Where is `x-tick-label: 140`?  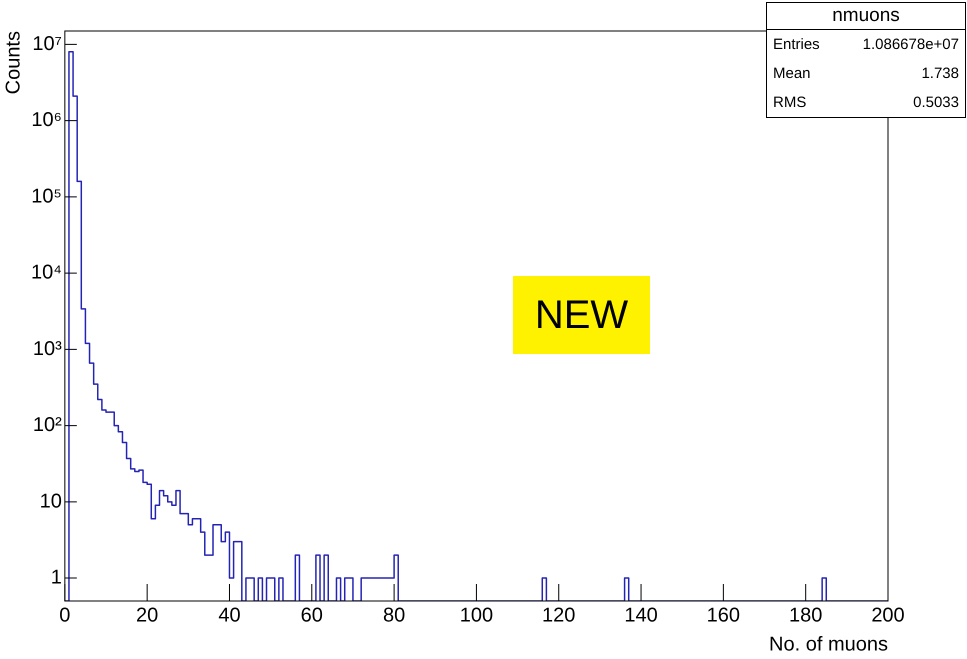
x-tick-label: 140 is located at coordinates (641, 615).